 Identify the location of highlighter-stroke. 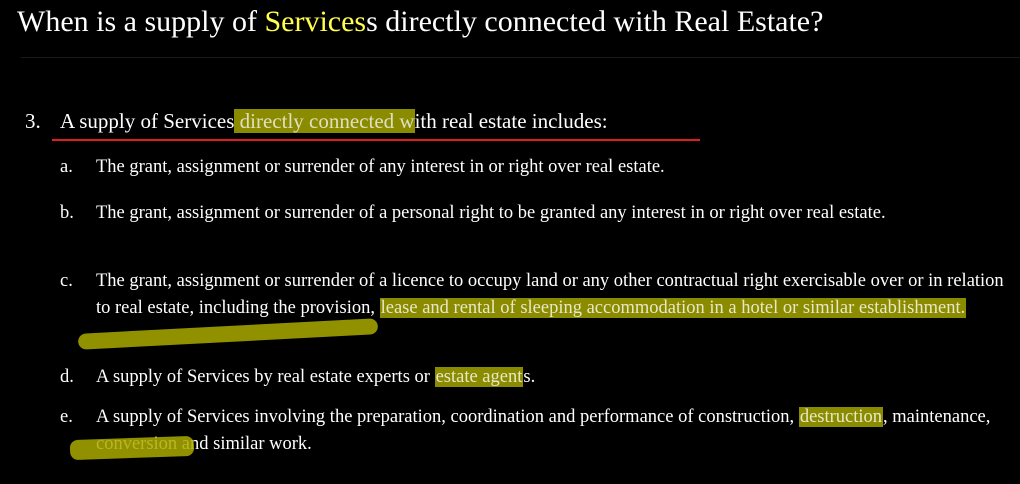
(228, 334).